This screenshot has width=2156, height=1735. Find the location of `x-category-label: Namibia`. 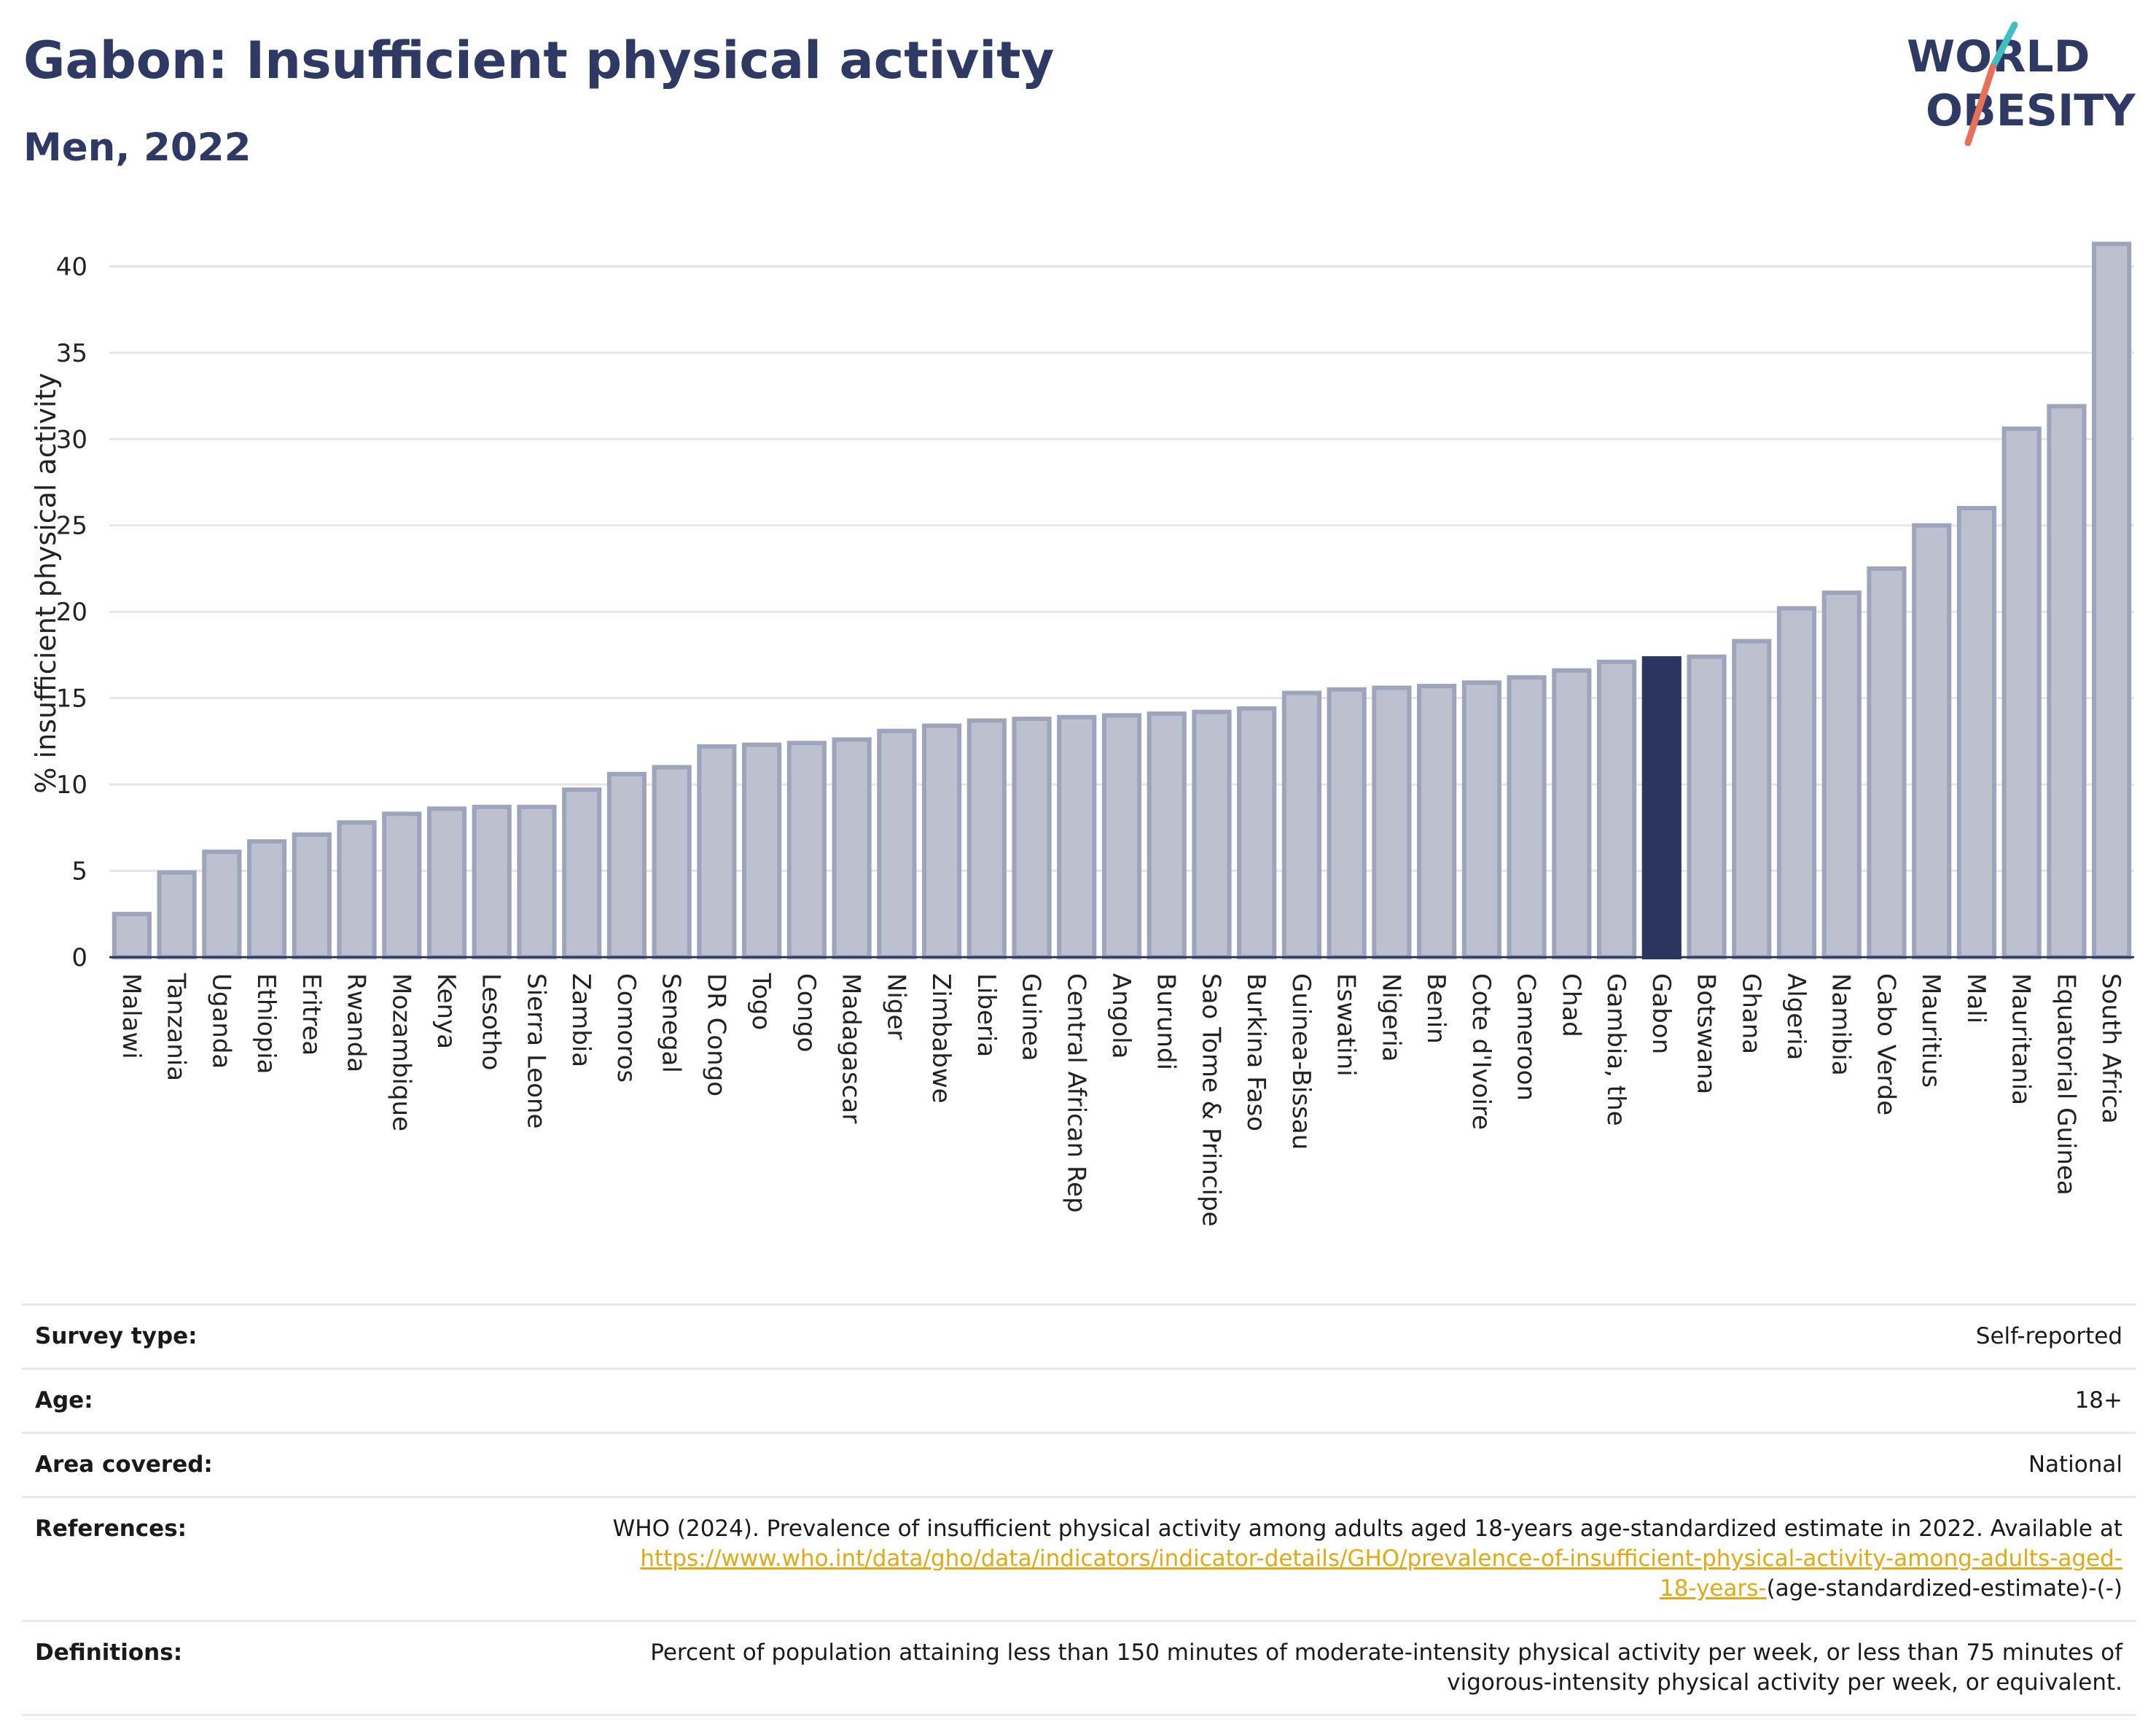

x-category-label: Namibia is located at coordinates (1842, 1024).